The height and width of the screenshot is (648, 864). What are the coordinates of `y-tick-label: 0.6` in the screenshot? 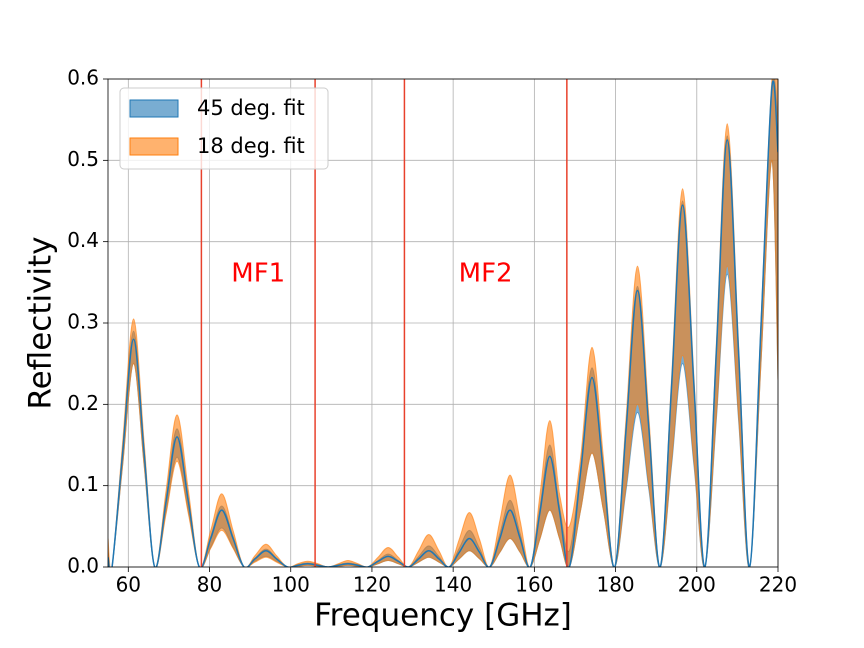 It's located at (83, 78).